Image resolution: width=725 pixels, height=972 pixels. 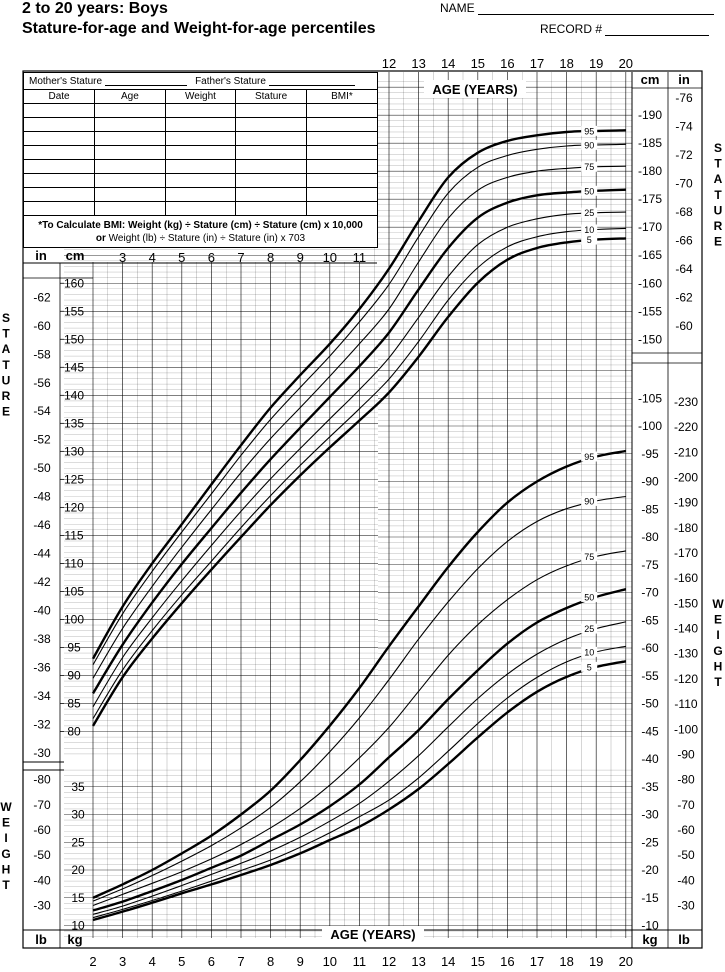 What do you see at coordinates (684, 269) in the screenshot?
I see `stature-in-tick-label-right: -64` at bounding box center [684, 269].